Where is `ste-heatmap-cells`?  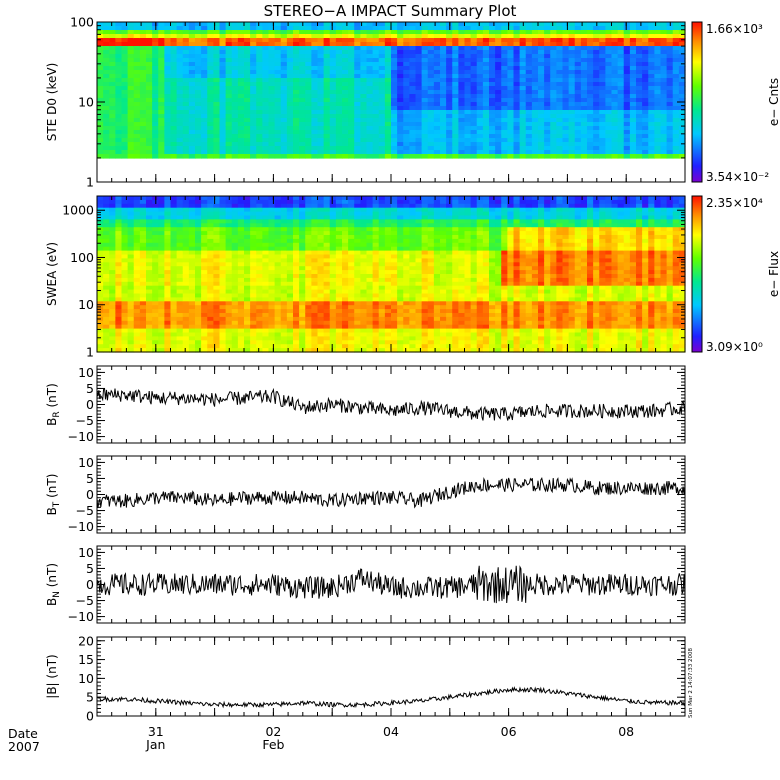 ste-heatmap-cells is located at coordinates (391, 90).